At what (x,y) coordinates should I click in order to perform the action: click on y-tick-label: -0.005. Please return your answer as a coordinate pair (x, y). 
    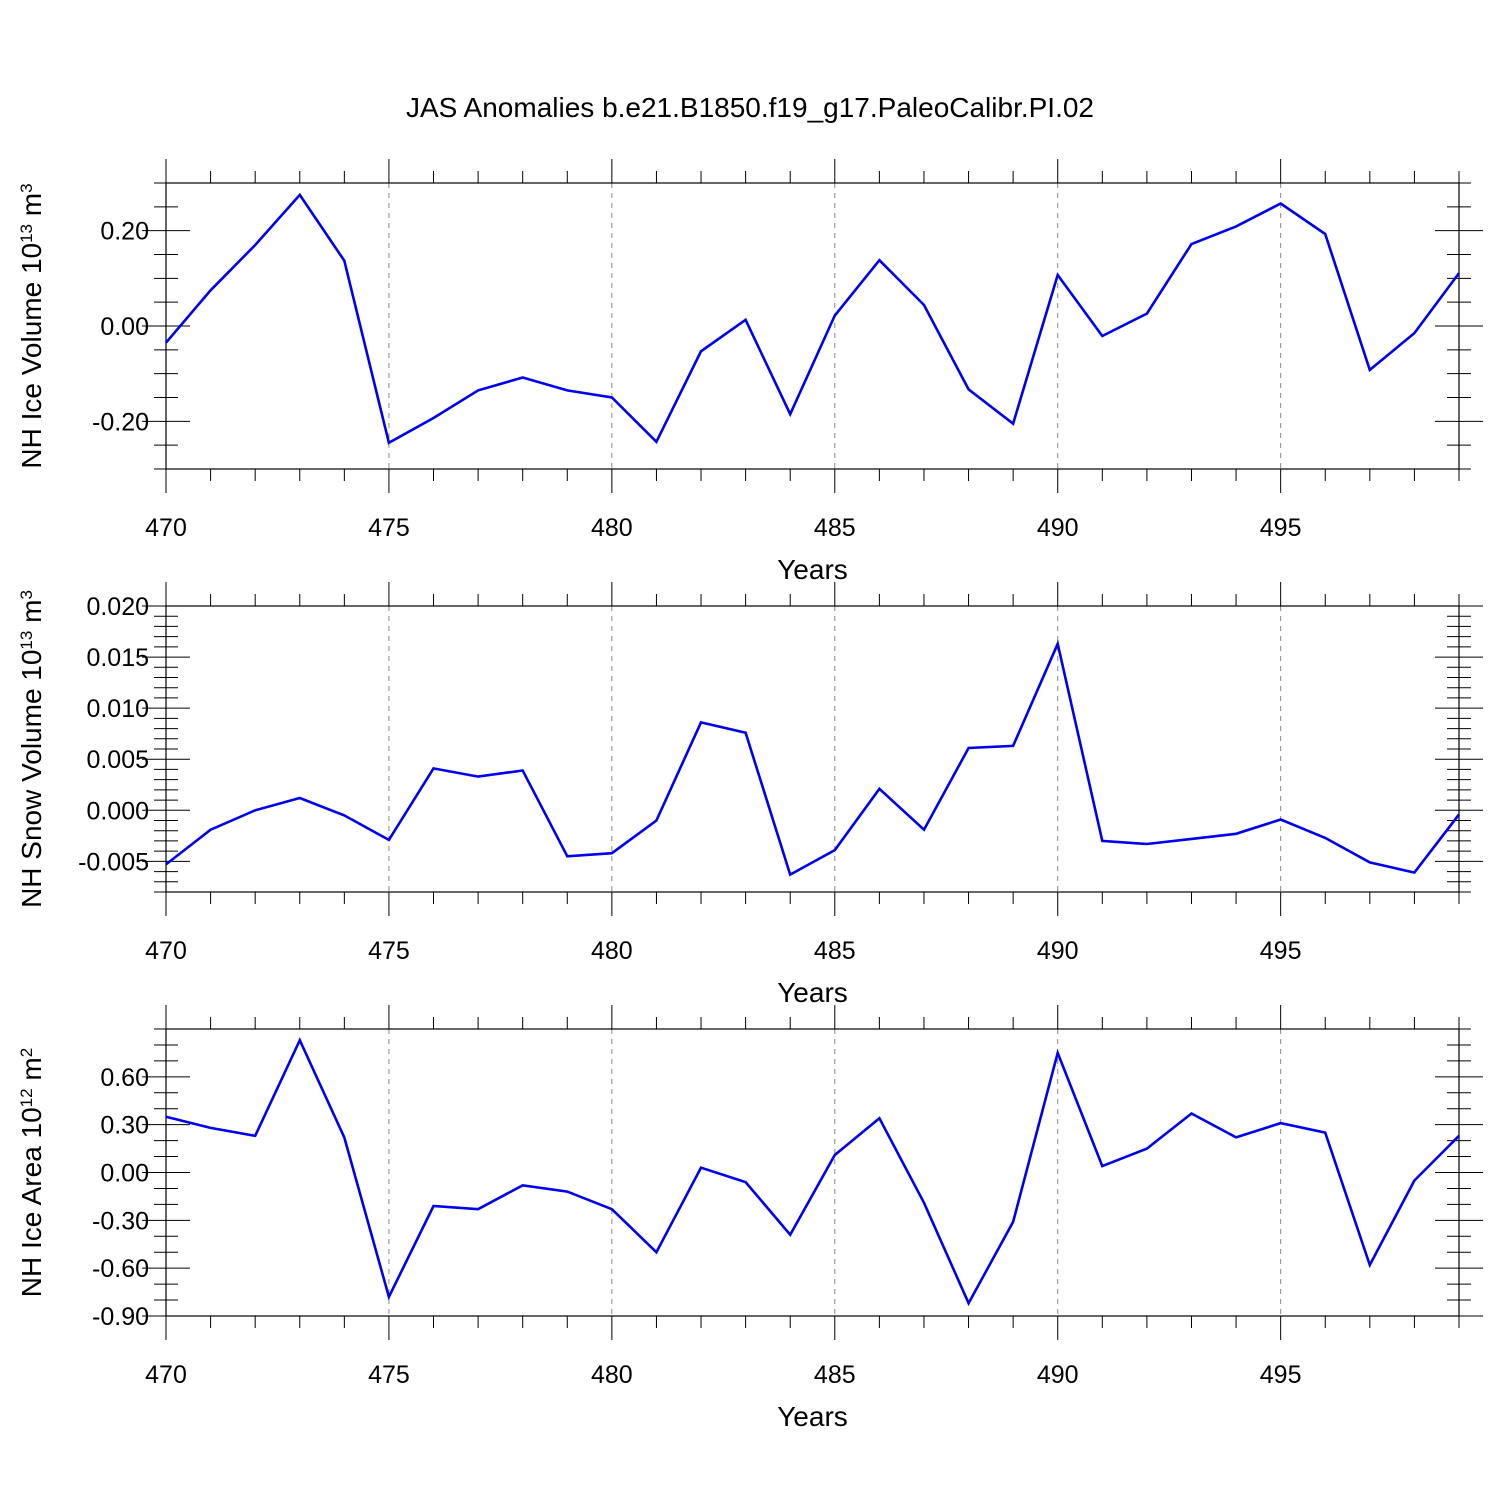
    Looking at the image, I should click on (113, 862).